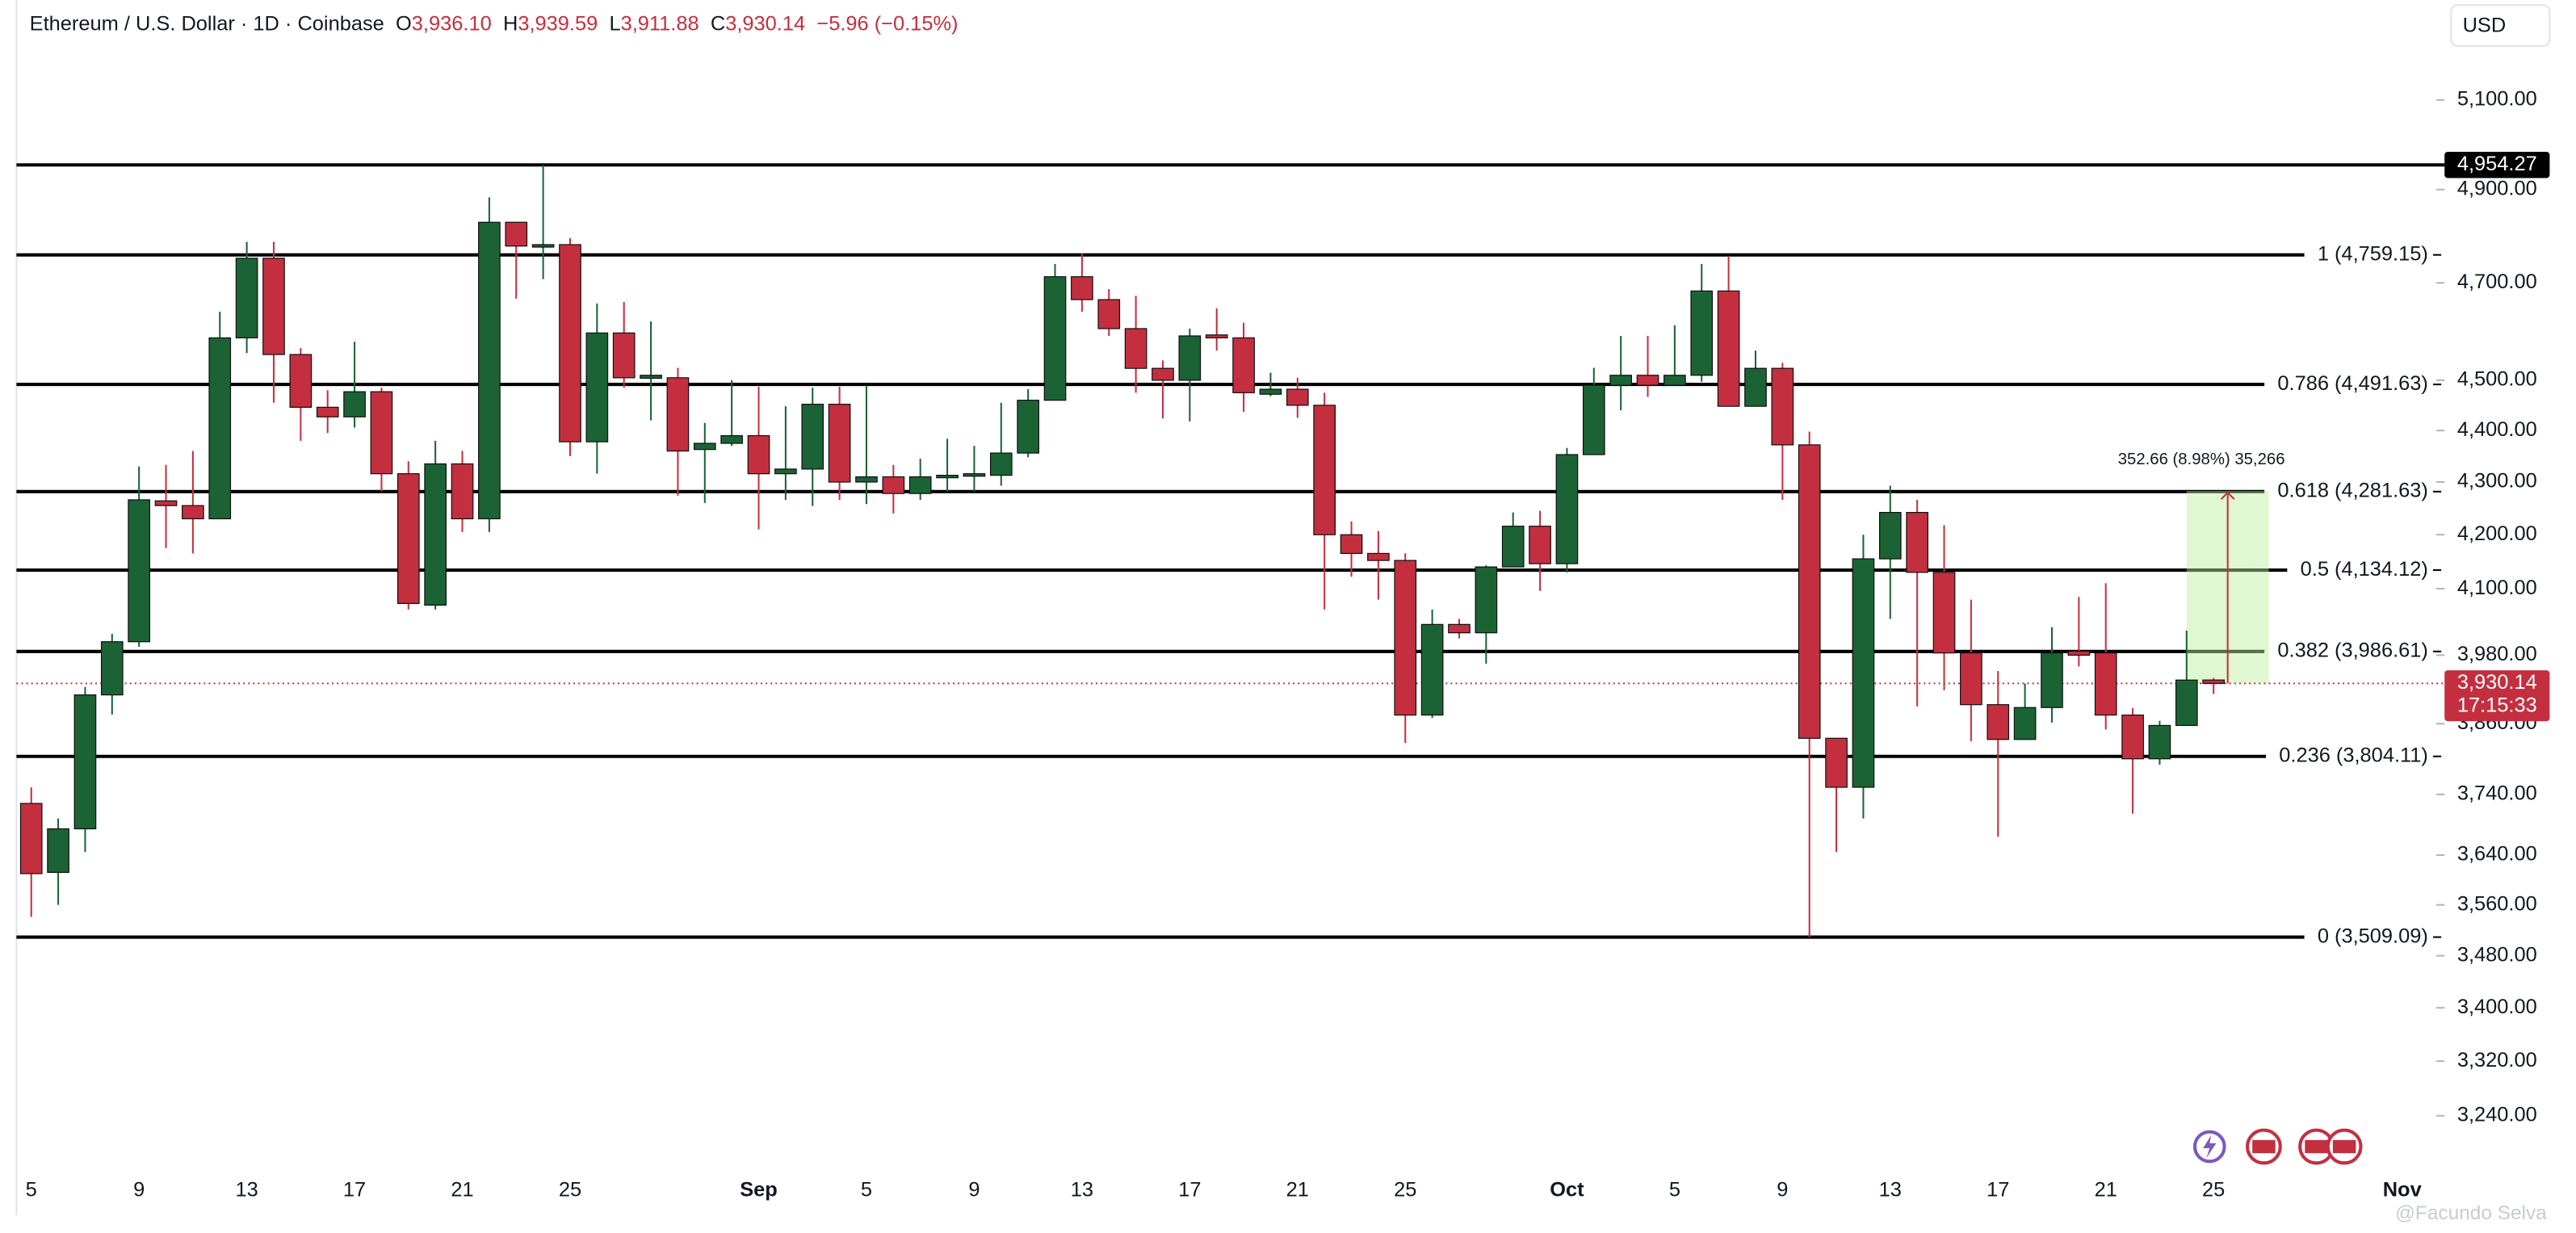 This screenshot has width=2576, height=1233. I want to click on measure-label: 352.66 (8.98%) 35,266, so click(2201, 459).